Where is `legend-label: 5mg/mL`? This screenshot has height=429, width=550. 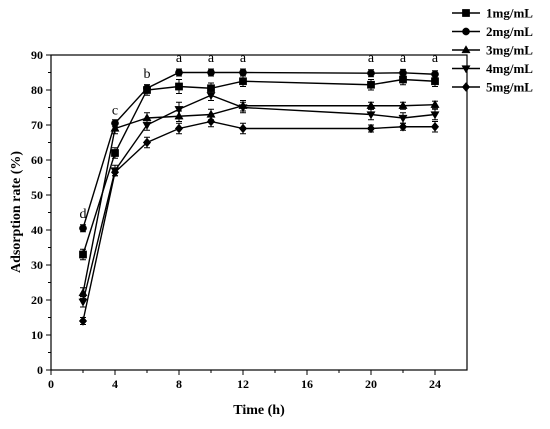 legend-label: 5mg/mL is located at coordinates (509, 87).